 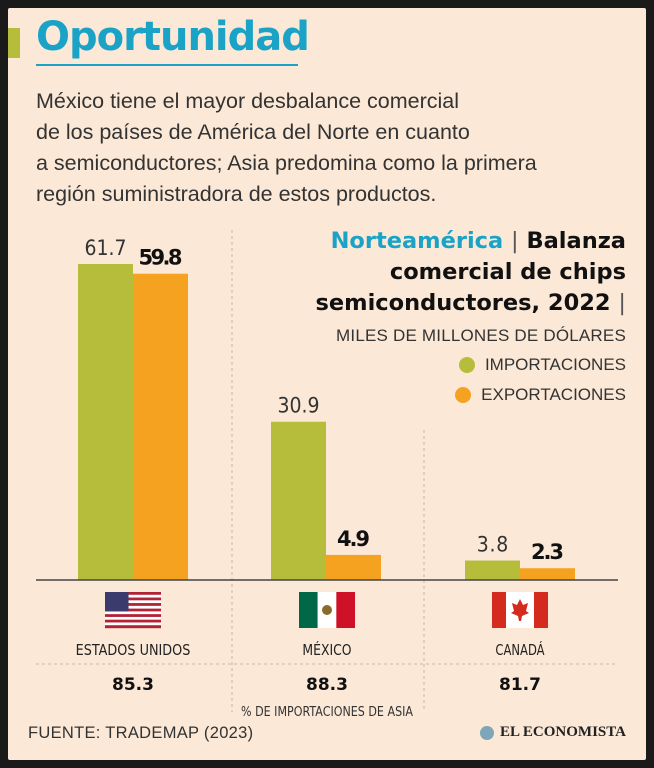 What do you see at coordinates (487, 732) in the screenshot?
I see `globe-icon` at bounding box center [487, 732].